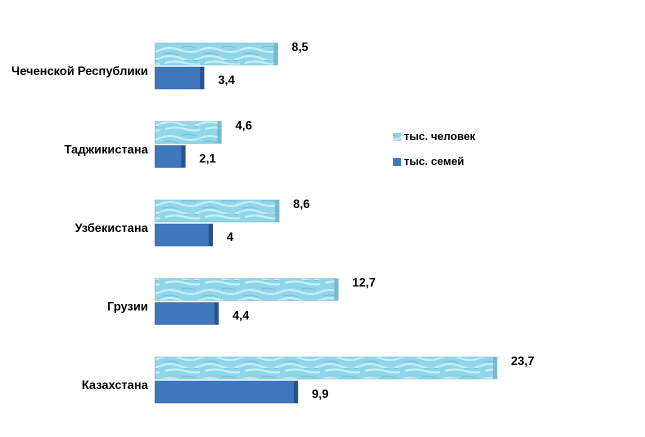  I want to click on value-label: 3,4, so click(226, 80).